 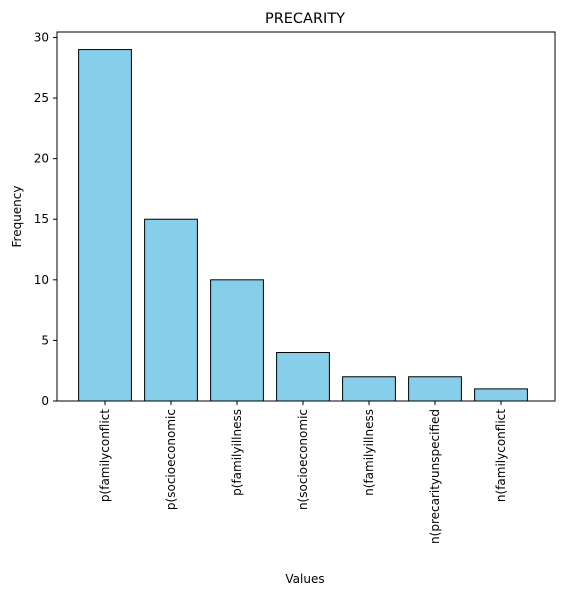 I want to click on x-tick-label: p(socioeconomic, so click(x=171, y=459).